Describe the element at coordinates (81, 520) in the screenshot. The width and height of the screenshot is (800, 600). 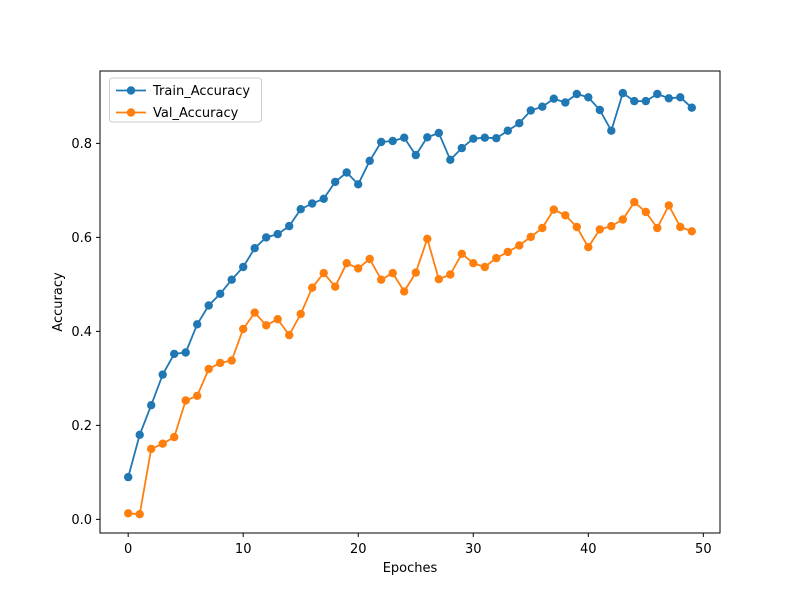
I see `y-tick-label: 0.0` at that location.